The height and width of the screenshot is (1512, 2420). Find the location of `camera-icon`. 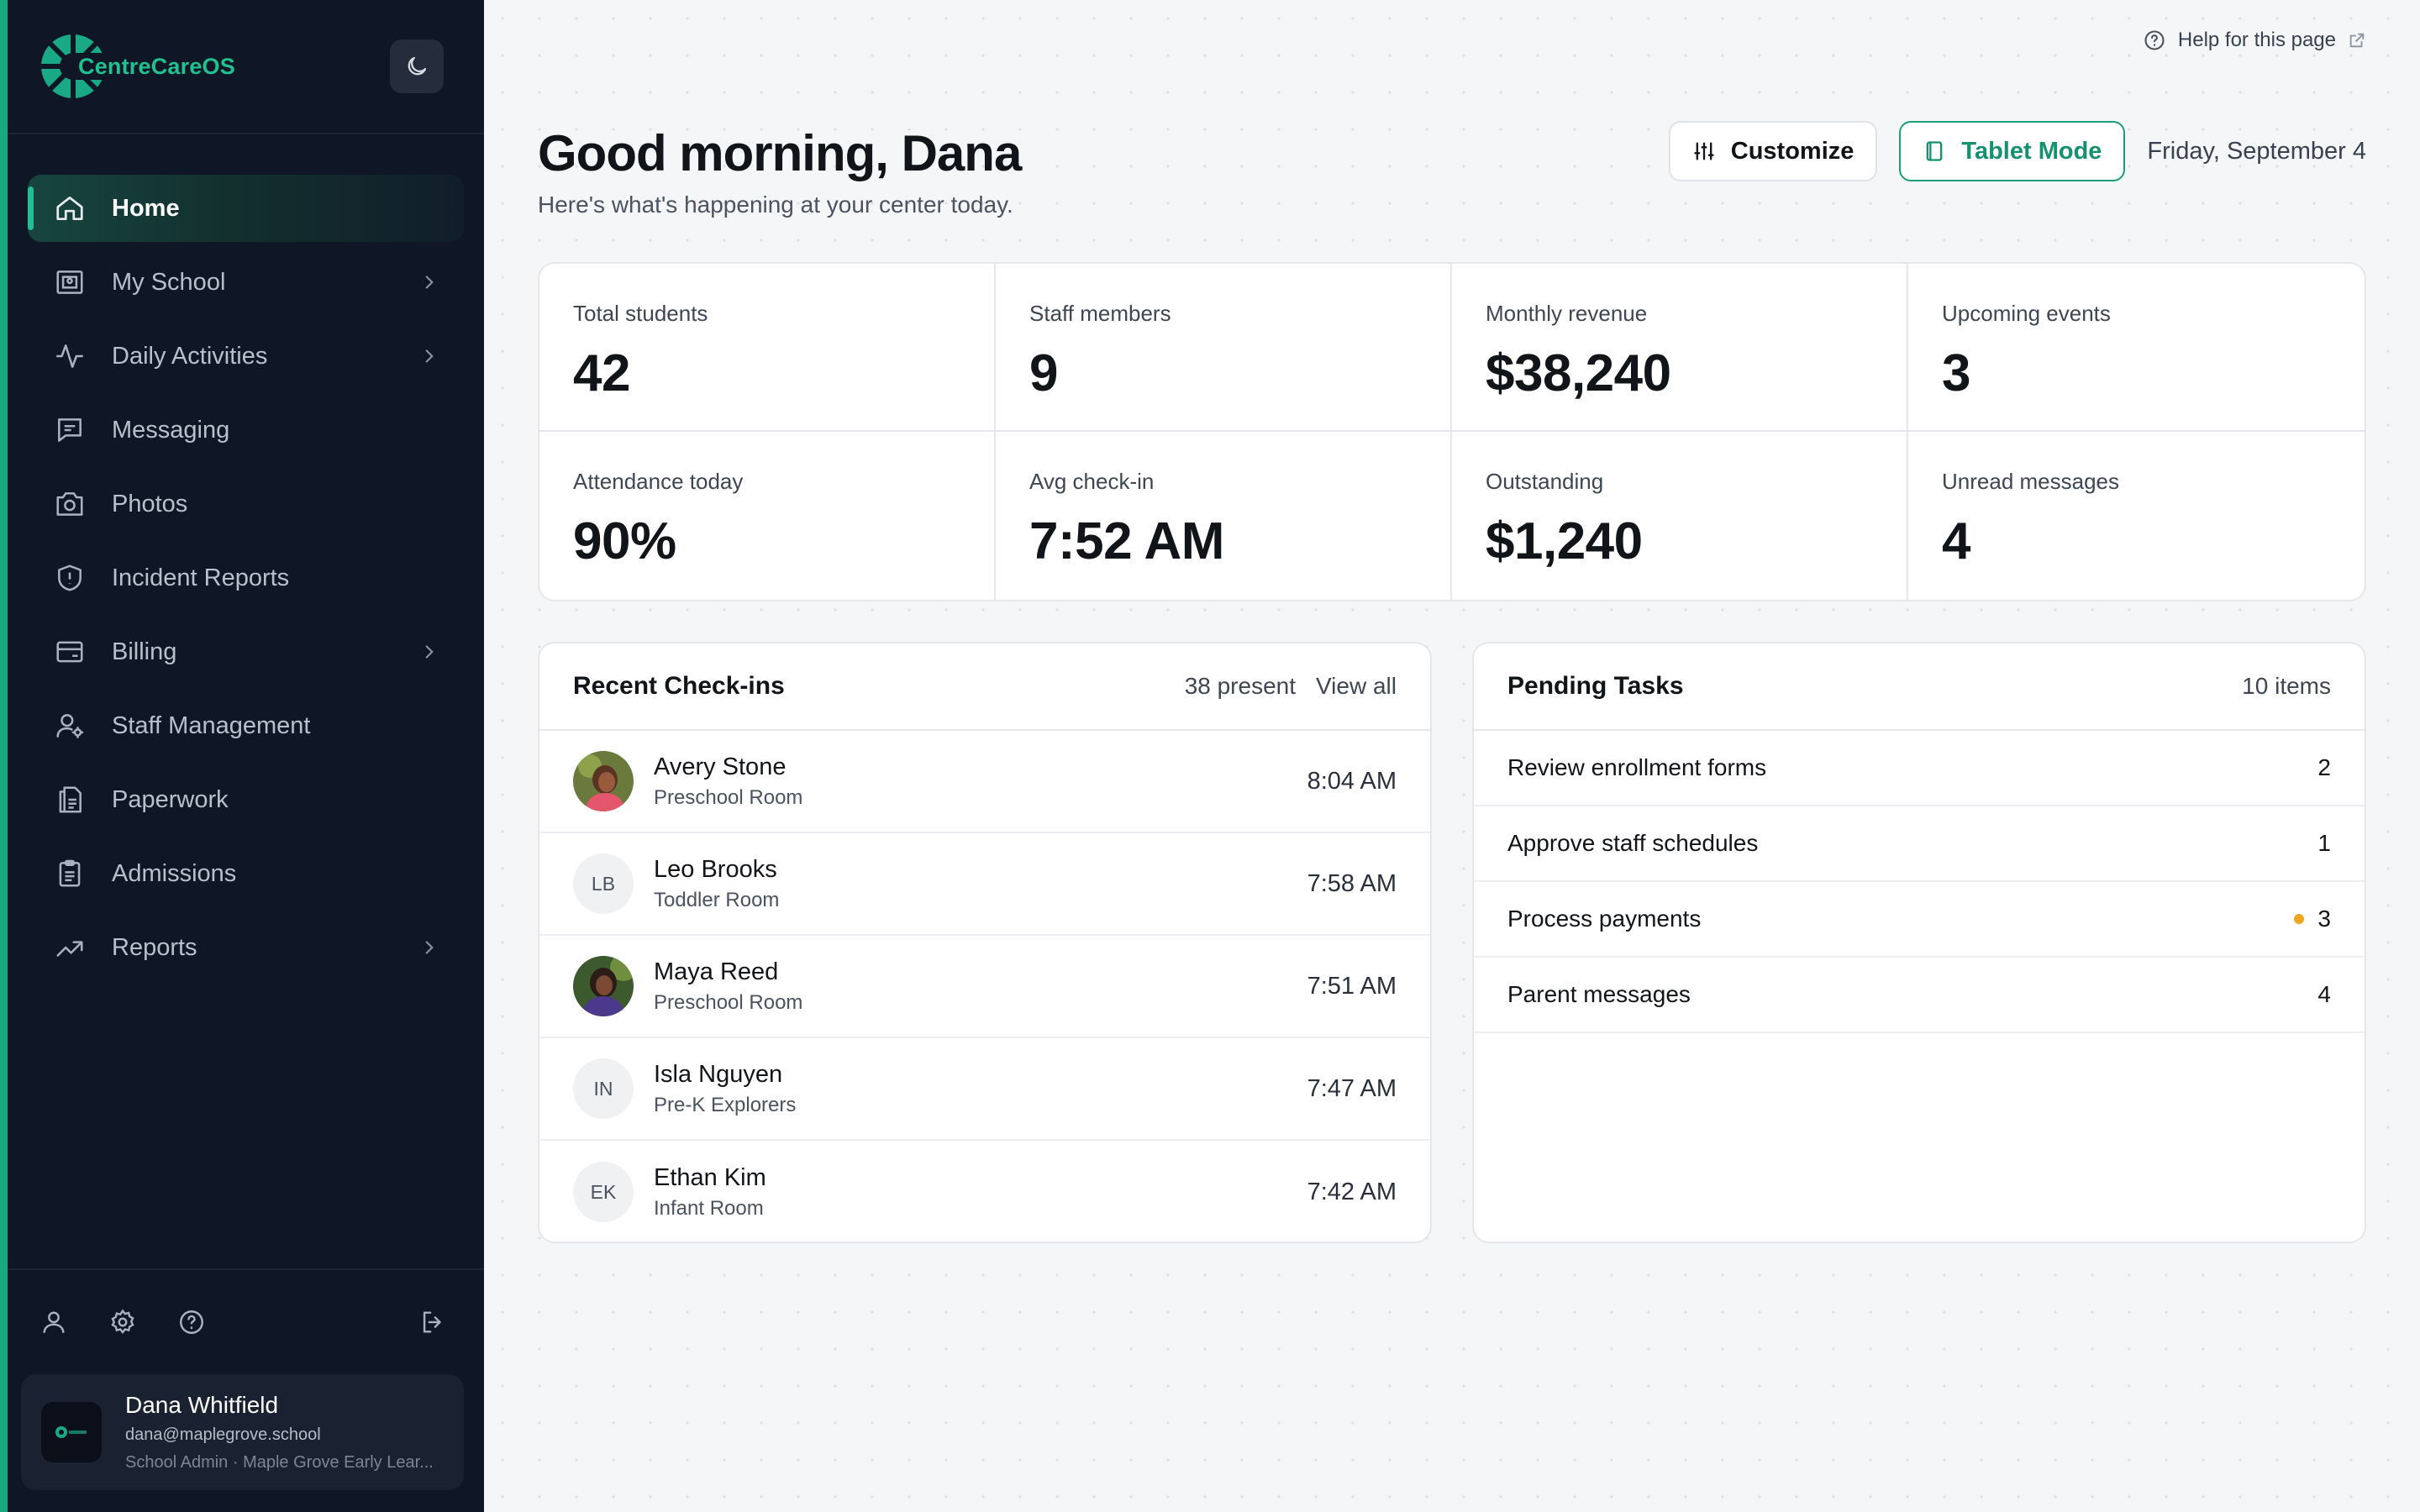

camera-icon is located at coordinates (70, 504).